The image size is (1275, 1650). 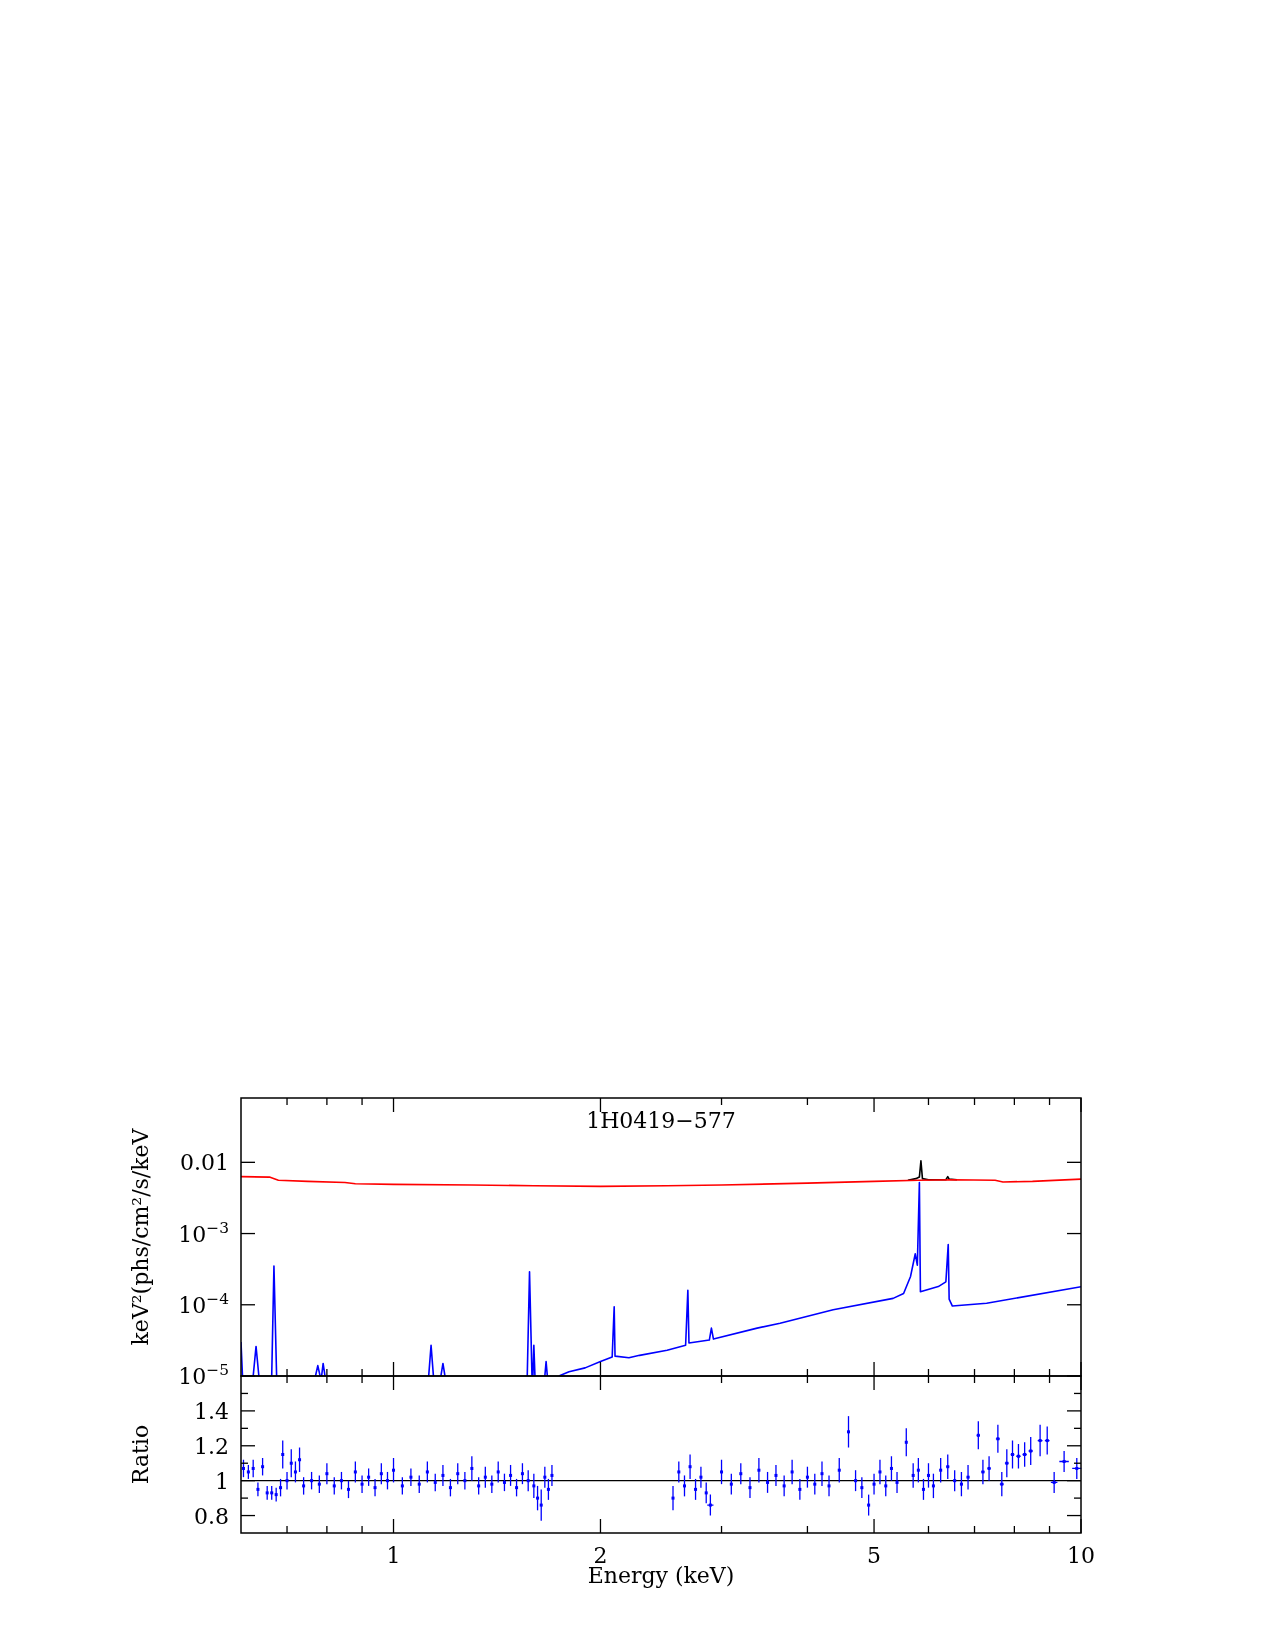 What do you see at coordinates (1081, 1555) in the screenshot?
I see `x-tick-label: 10` at bounding box center [1081, 1555].